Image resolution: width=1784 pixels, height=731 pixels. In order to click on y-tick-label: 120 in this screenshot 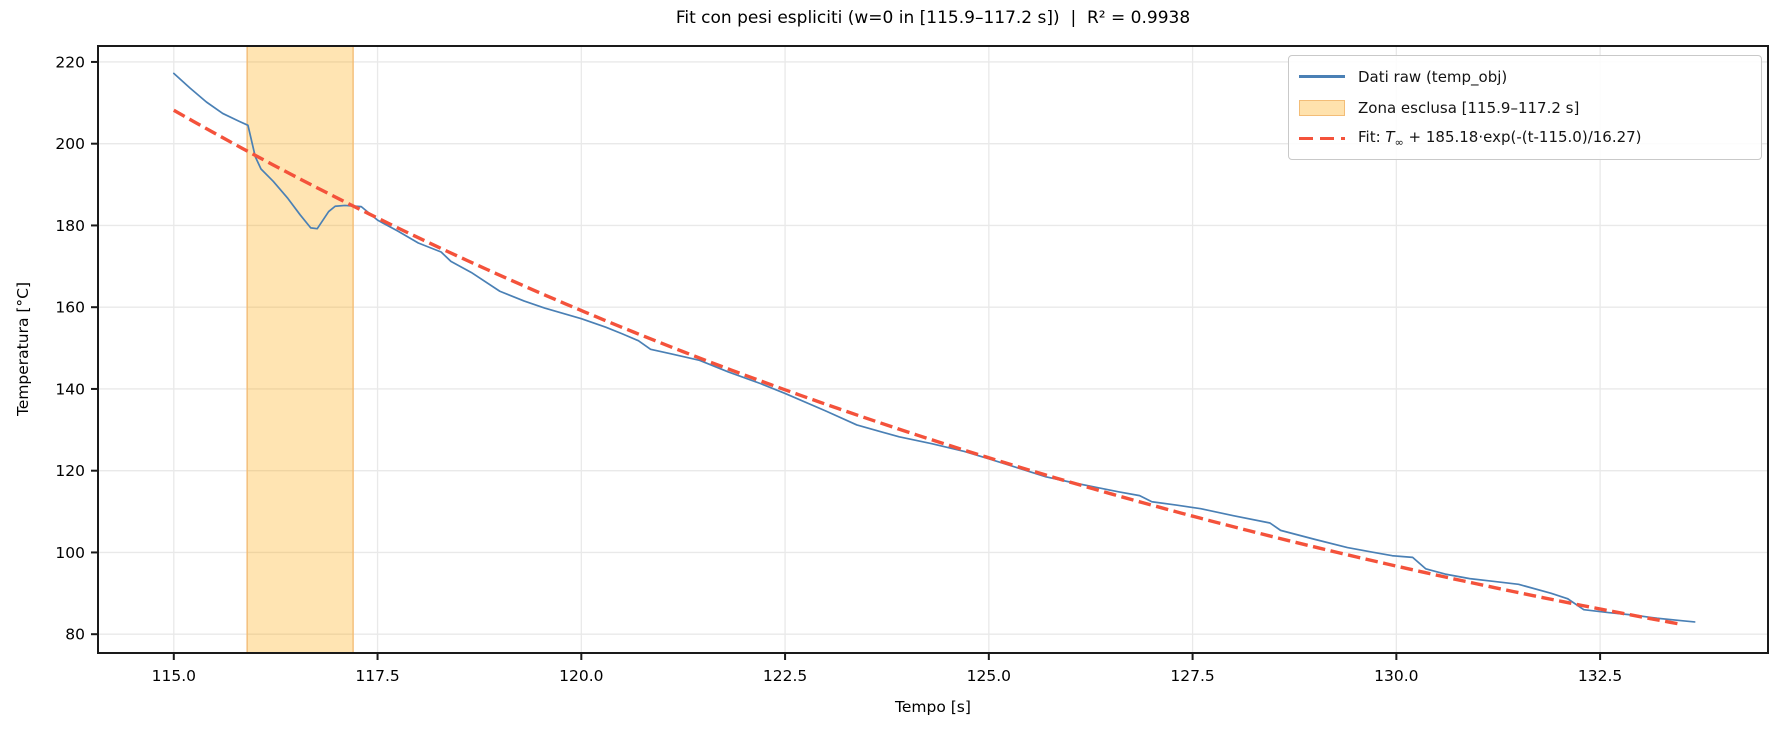, I will do `click(70, 471)`.